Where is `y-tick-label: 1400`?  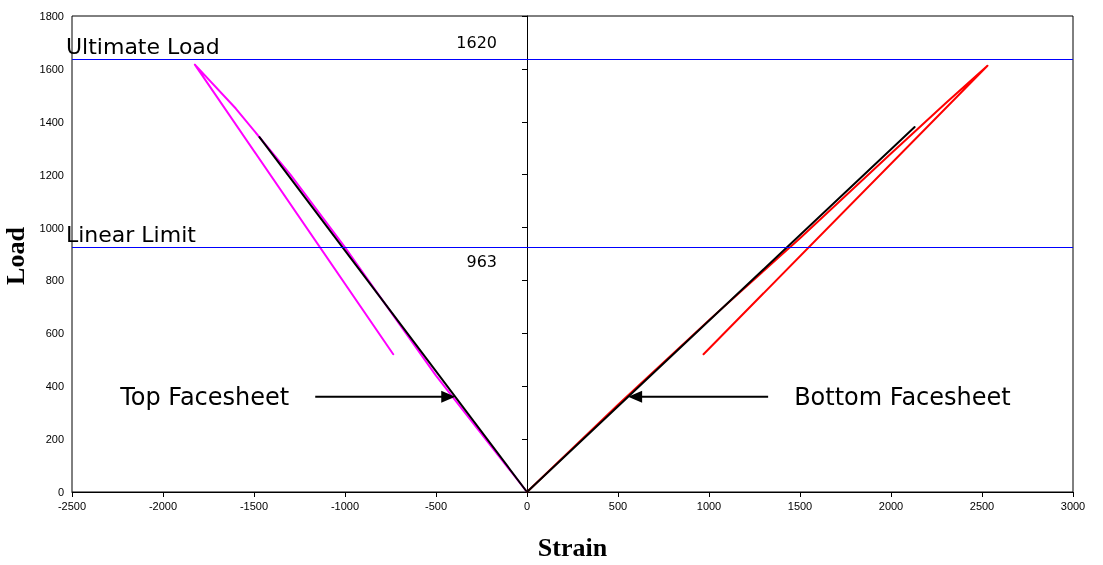
y-tick-label: 1400 is located at coordinates (51, 121).